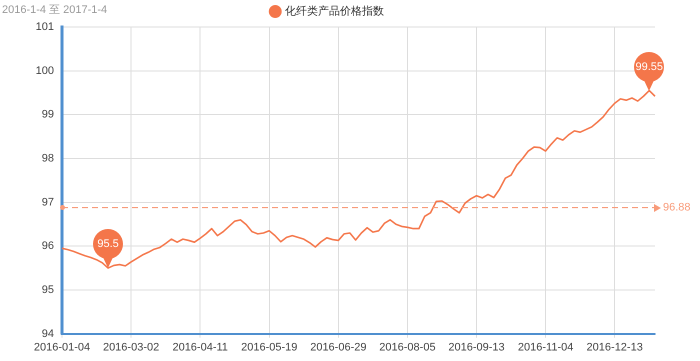 This screenshot has height=361, width=700. What do you see at coordinates (200, 347) in the screenshot?
I see `x-tick-label: 2016-04-11` at bounding box center [200, 347].